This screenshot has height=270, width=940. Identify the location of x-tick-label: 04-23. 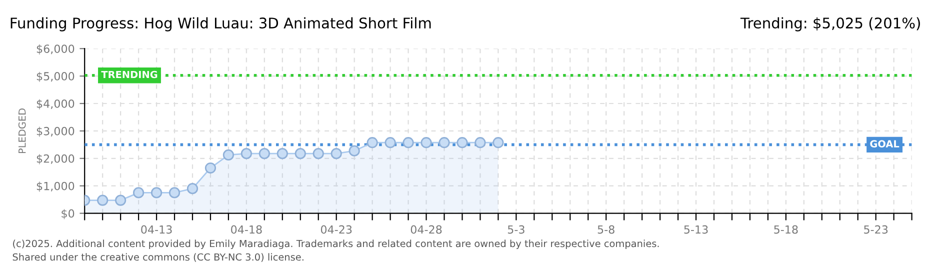
(336, 229).